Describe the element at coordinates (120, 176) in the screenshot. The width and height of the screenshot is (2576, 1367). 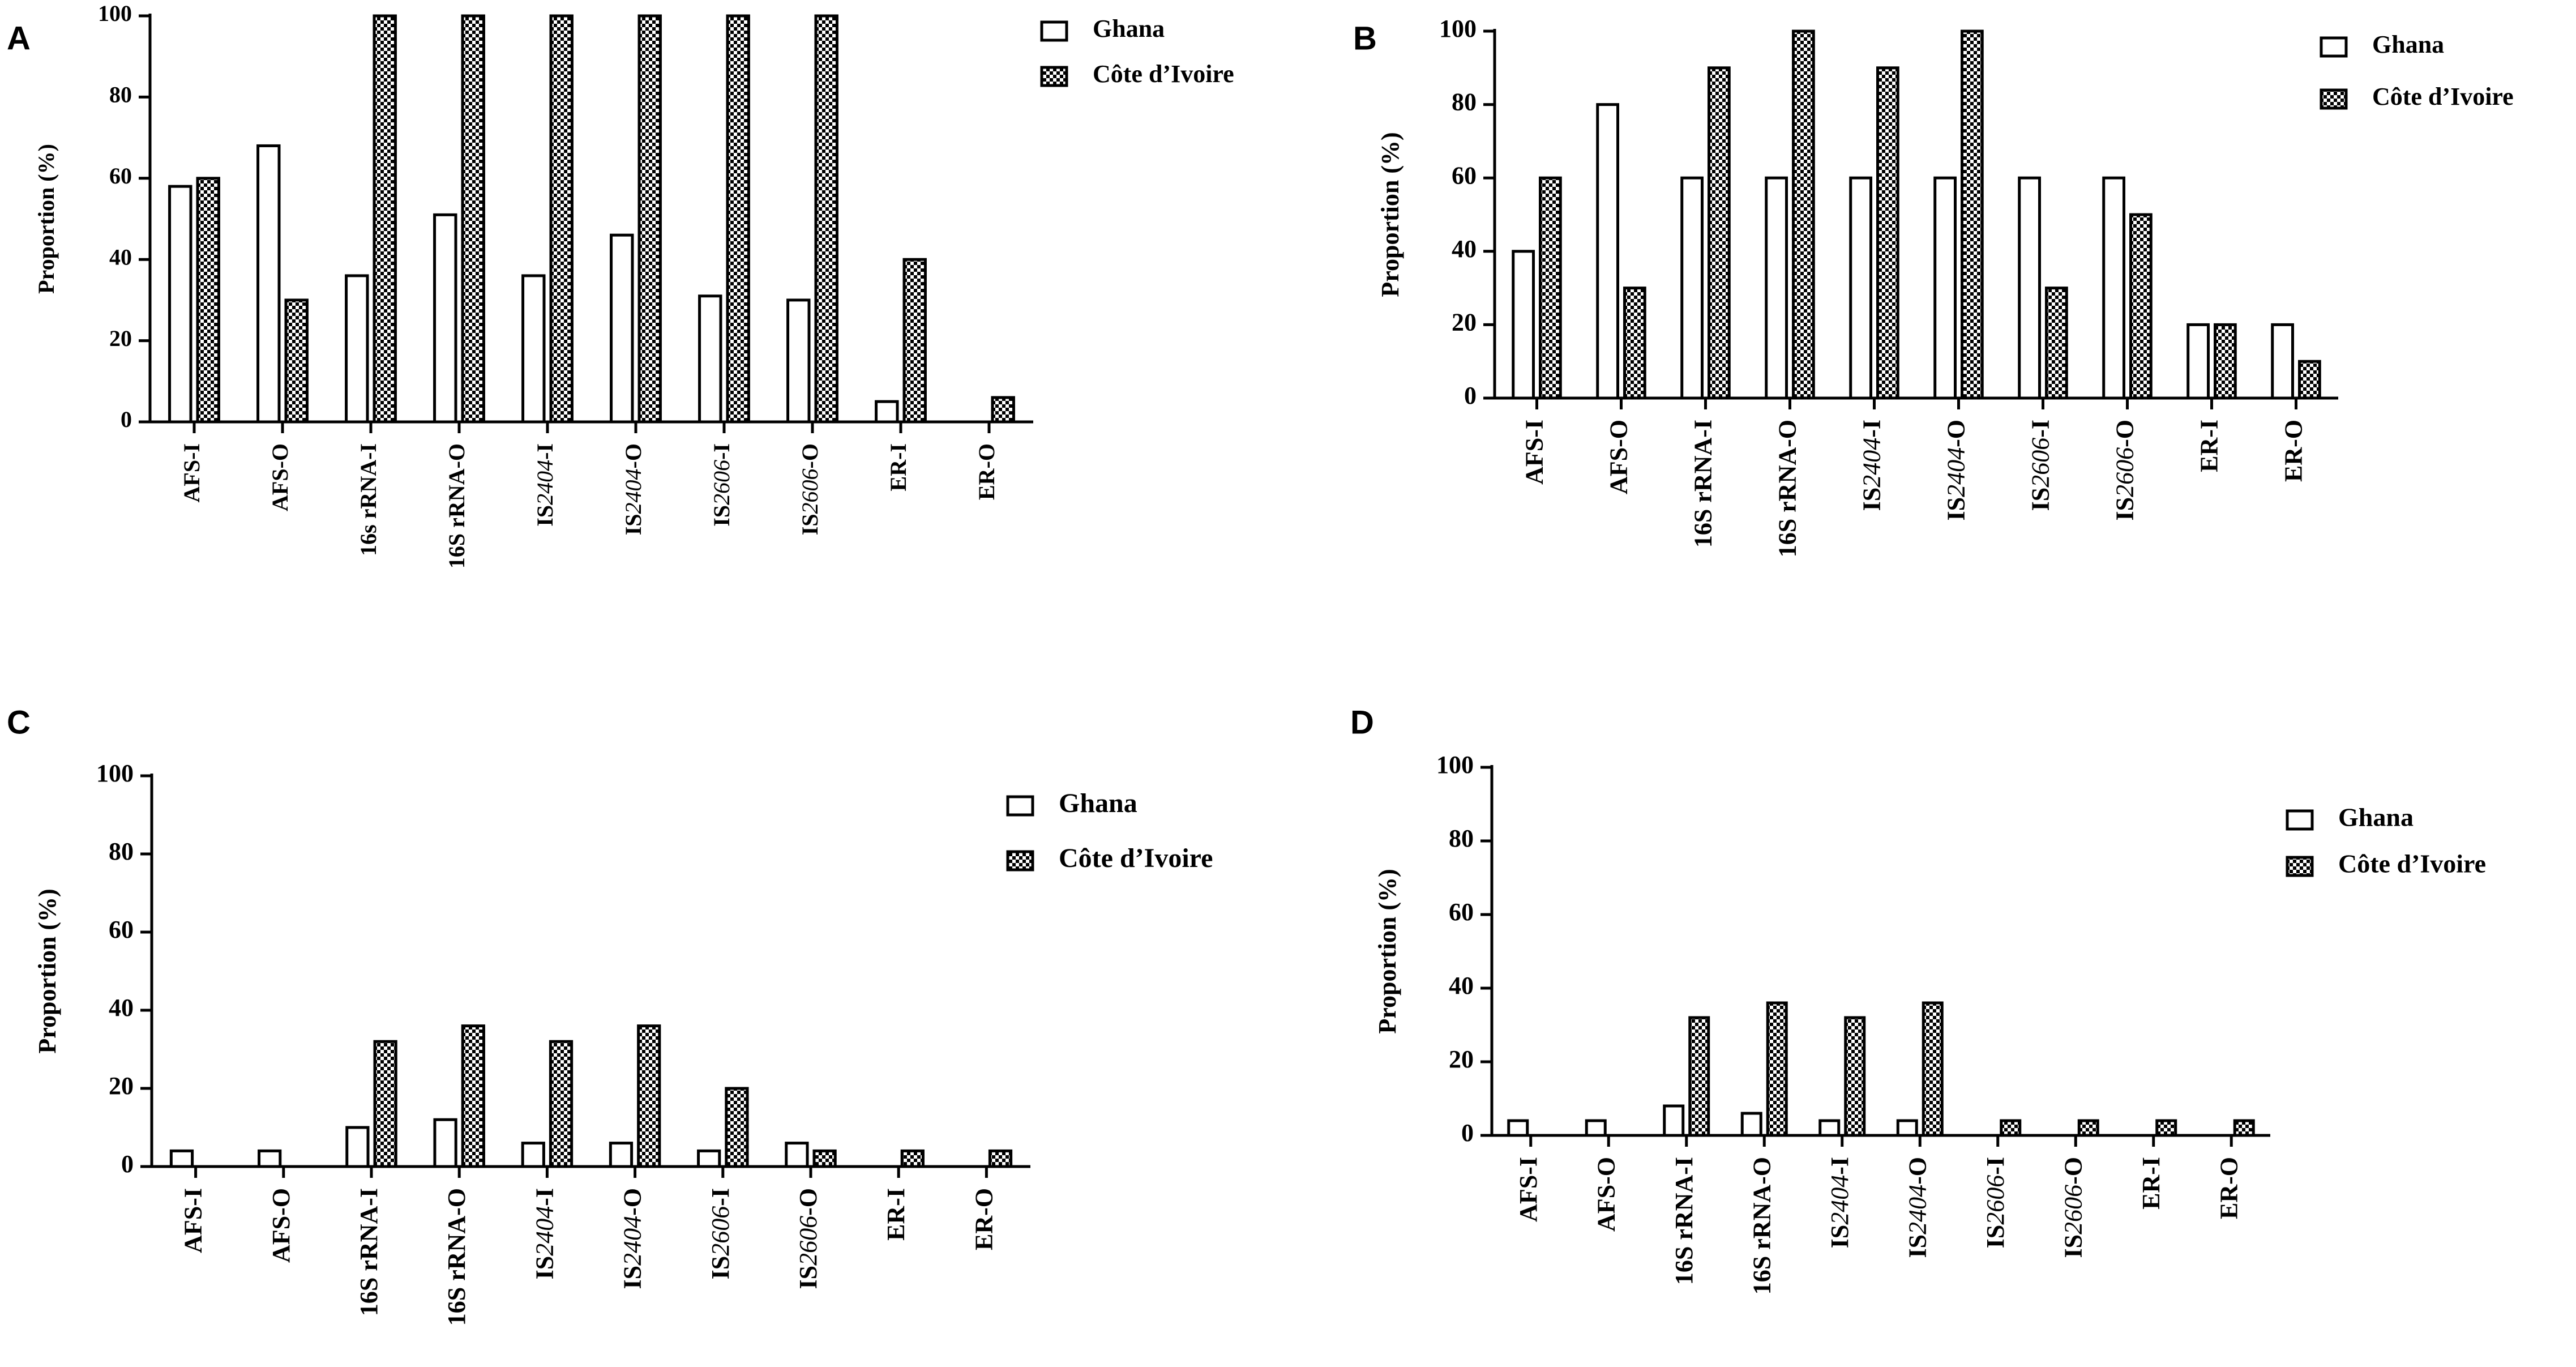
I see `y-tick-label-a-60: 60` at that location.